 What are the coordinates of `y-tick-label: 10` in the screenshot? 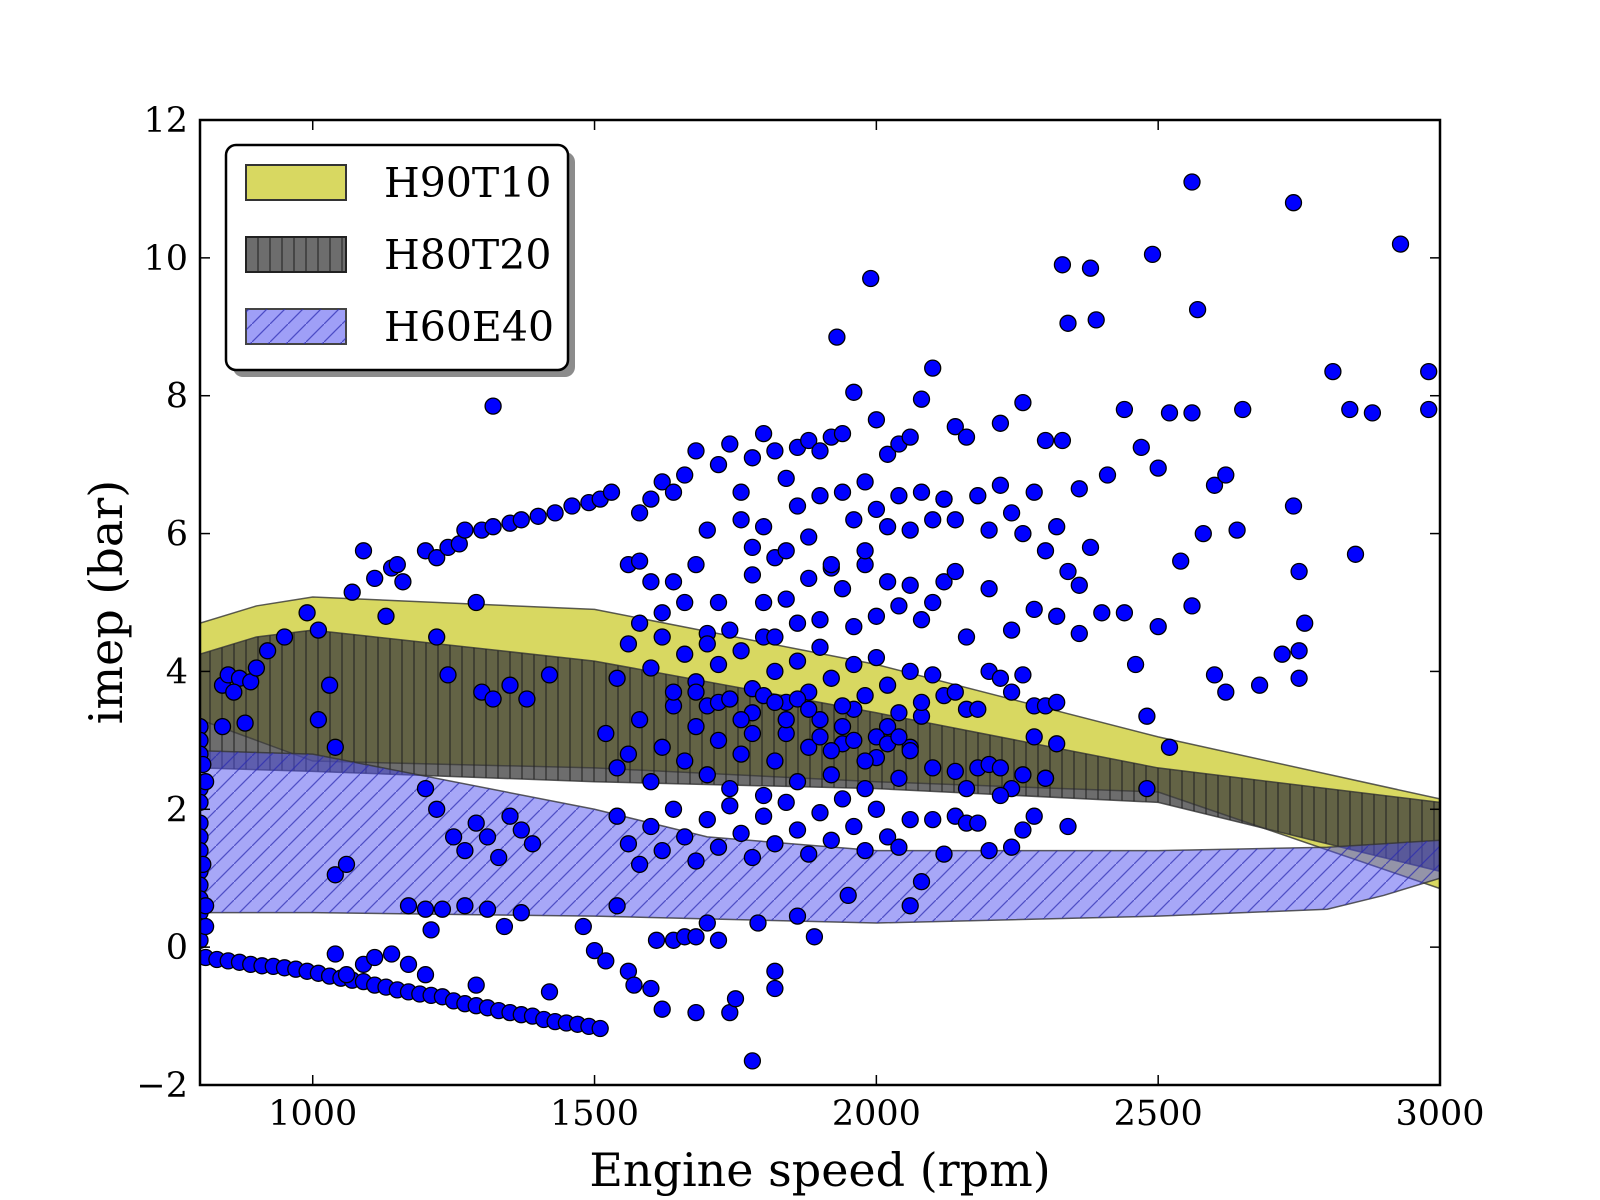 It's located at (165, 259).